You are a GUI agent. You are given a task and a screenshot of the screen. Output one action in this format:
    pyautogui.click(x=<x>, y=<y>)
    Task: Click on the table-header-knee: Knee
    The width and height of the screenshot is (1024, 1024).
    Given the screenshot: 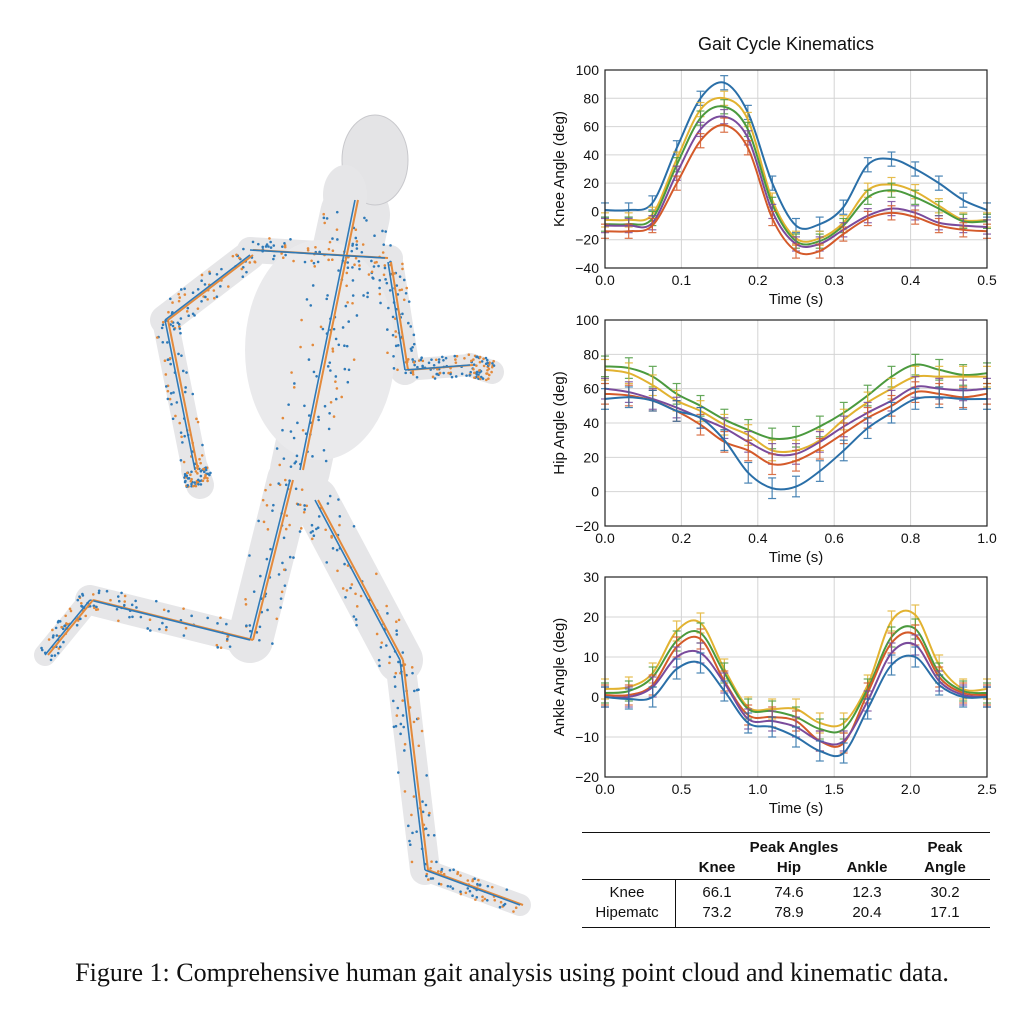 What is the action you would take?
    pyautogui.click(x=717, y=867)
    